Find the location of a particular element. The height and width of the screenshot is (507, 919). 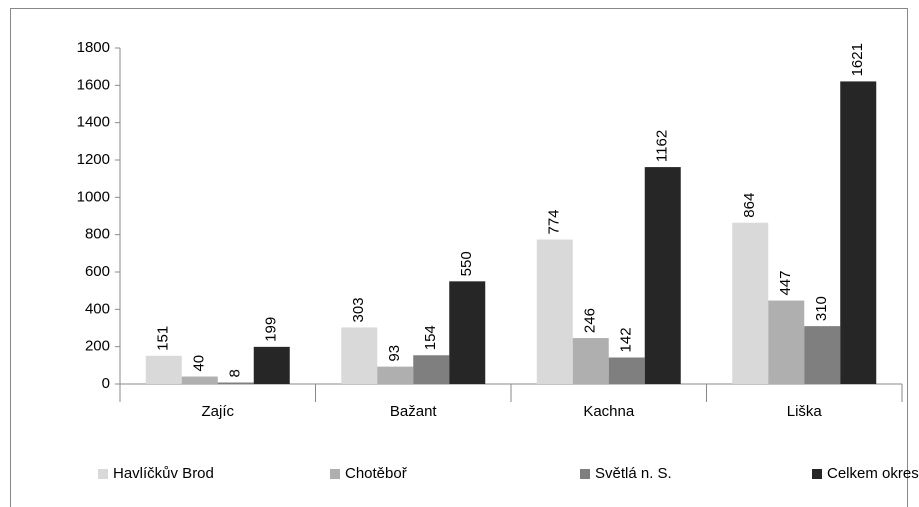

legend-label: Havlíčkův Brod is located at coordinates (163, 473).